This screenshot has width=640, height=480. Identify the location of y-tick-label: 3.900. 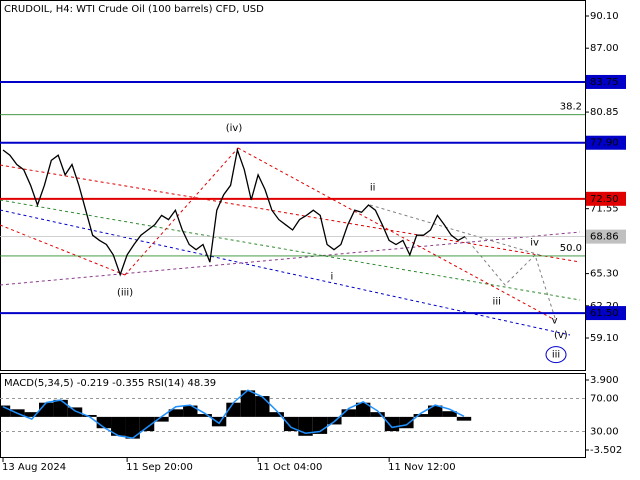
(604, 380).